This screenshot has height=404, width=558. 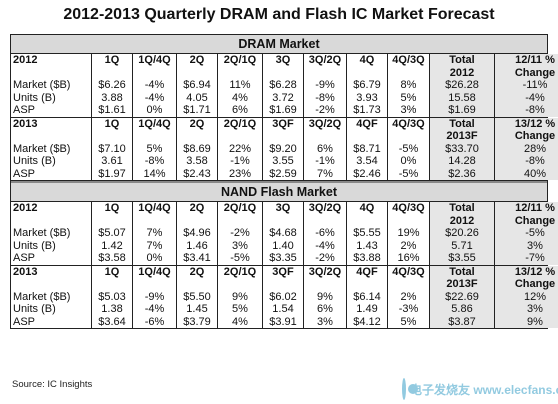 What do you see at coordinates (367, 233) in the screenshot?
I see `data-cell: $5.55` at bounding box center [367, 233].